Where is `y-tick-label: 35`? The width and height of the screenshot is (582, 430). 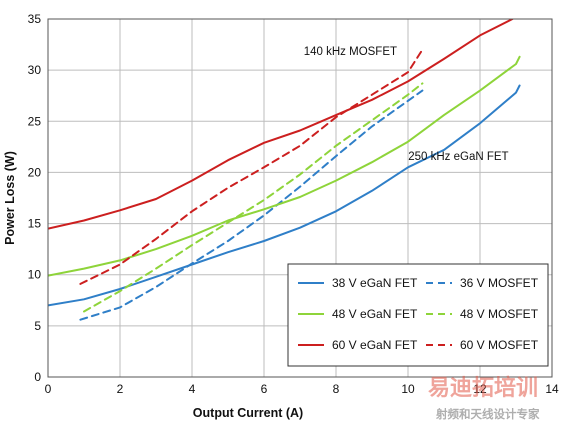 y-tick-label: 35 is located at coordinates (35, 19).